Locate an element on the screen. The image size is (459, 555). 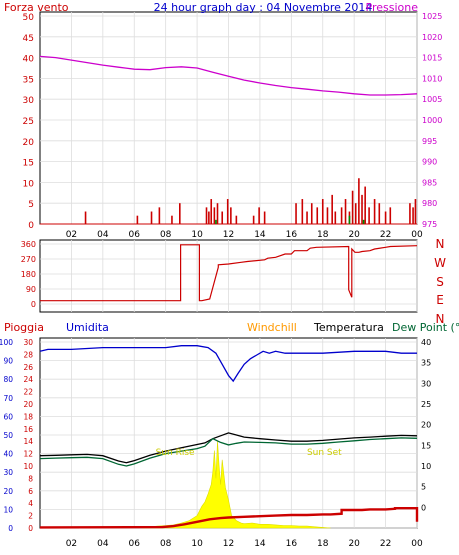
pressure-tick-label: 995 is located at coordinates (429, 141).